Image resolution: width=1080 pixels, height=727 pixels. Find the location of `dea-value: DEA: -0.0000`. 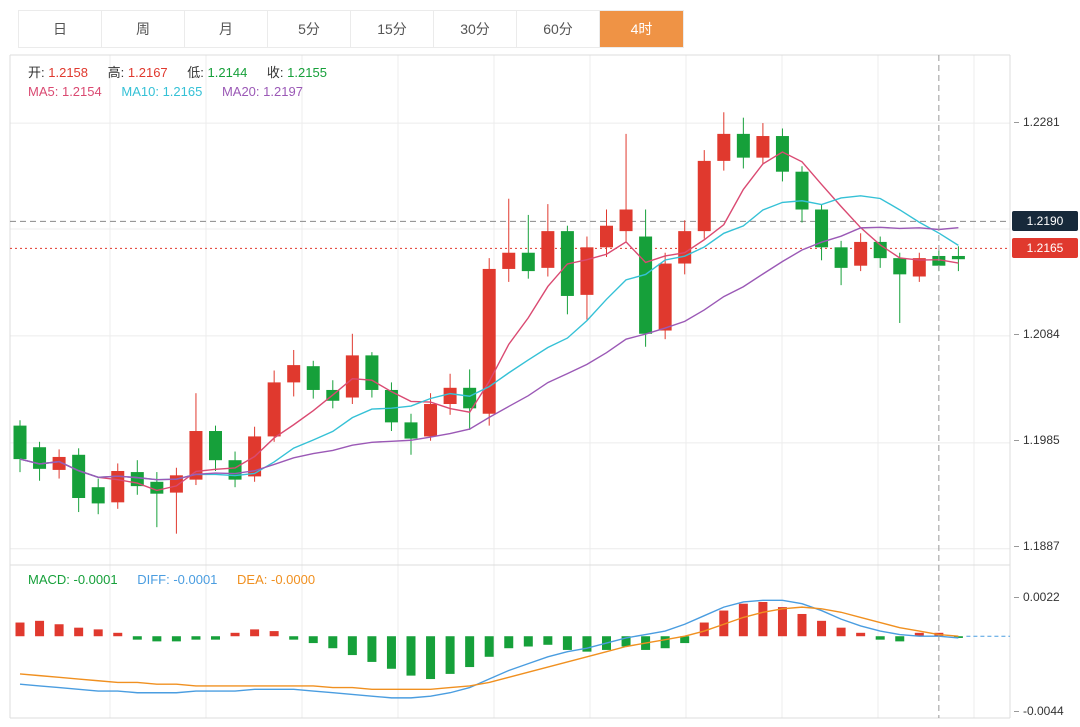

dea-value: DEA: -0.0000 is located at coordinates (276, 579).